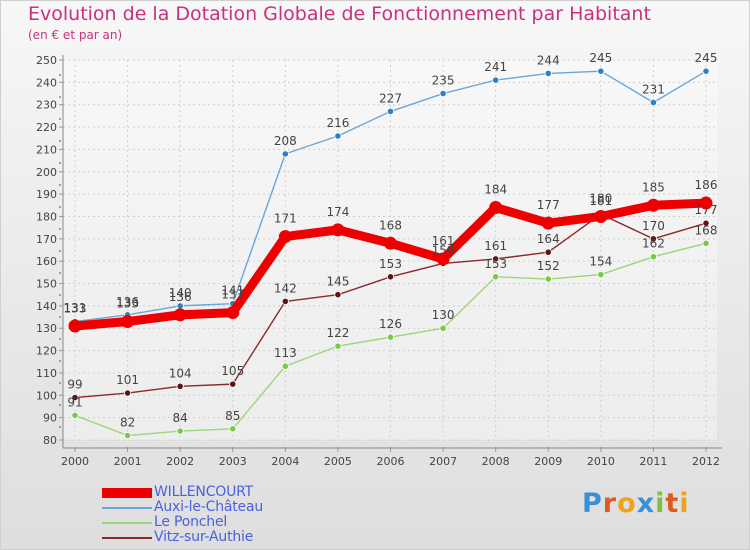  What do you see at coordinates (653, 187) in the screenshot?
I see `data-label: 185` at bounding box center [653, 187].